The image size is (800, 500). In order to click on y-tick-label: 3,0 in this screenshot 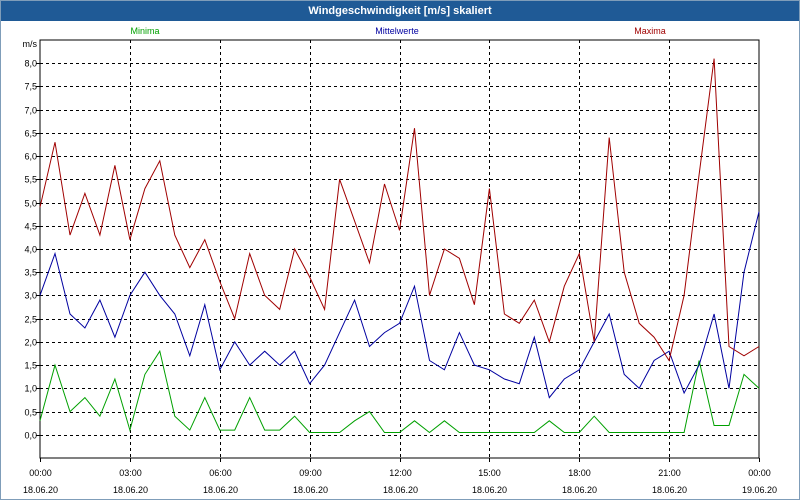, I will do `click(30, 296)`.